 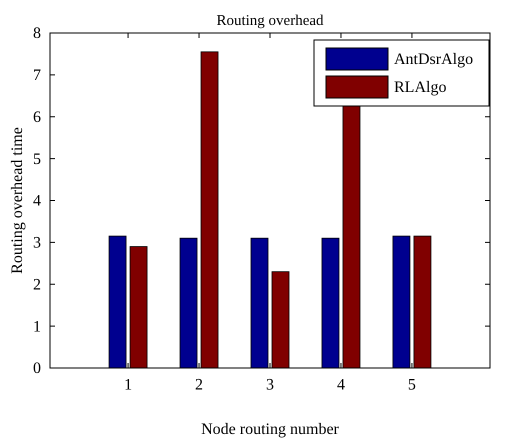 What do you see at coordinates (270, 385) in the screenshot?
I see `x-tick-label: 3` at bounding box center [270, 385].